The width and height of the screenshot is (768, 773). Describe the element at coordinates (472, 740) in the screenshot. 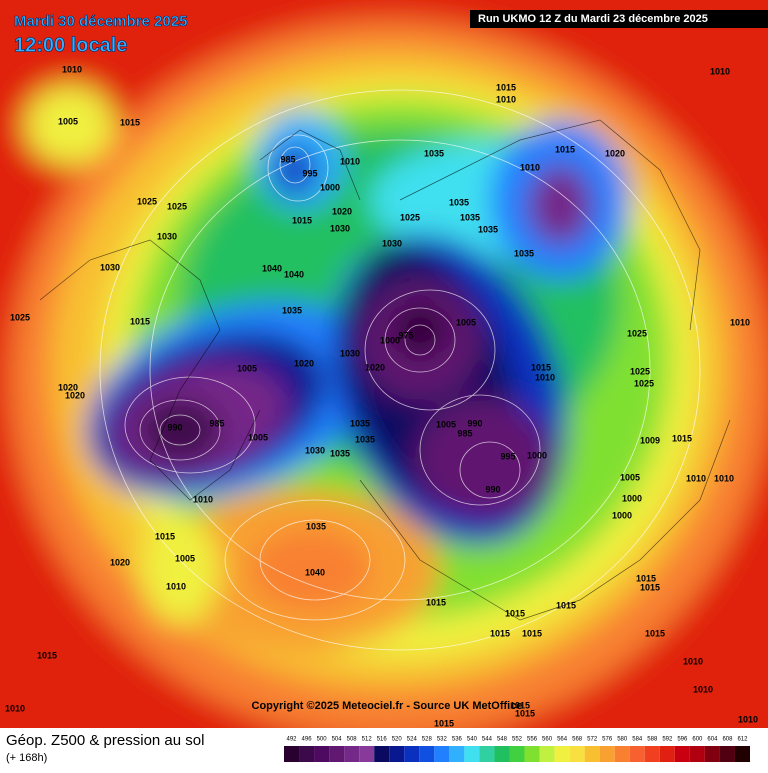

I see `scale-label: 540` at that location.